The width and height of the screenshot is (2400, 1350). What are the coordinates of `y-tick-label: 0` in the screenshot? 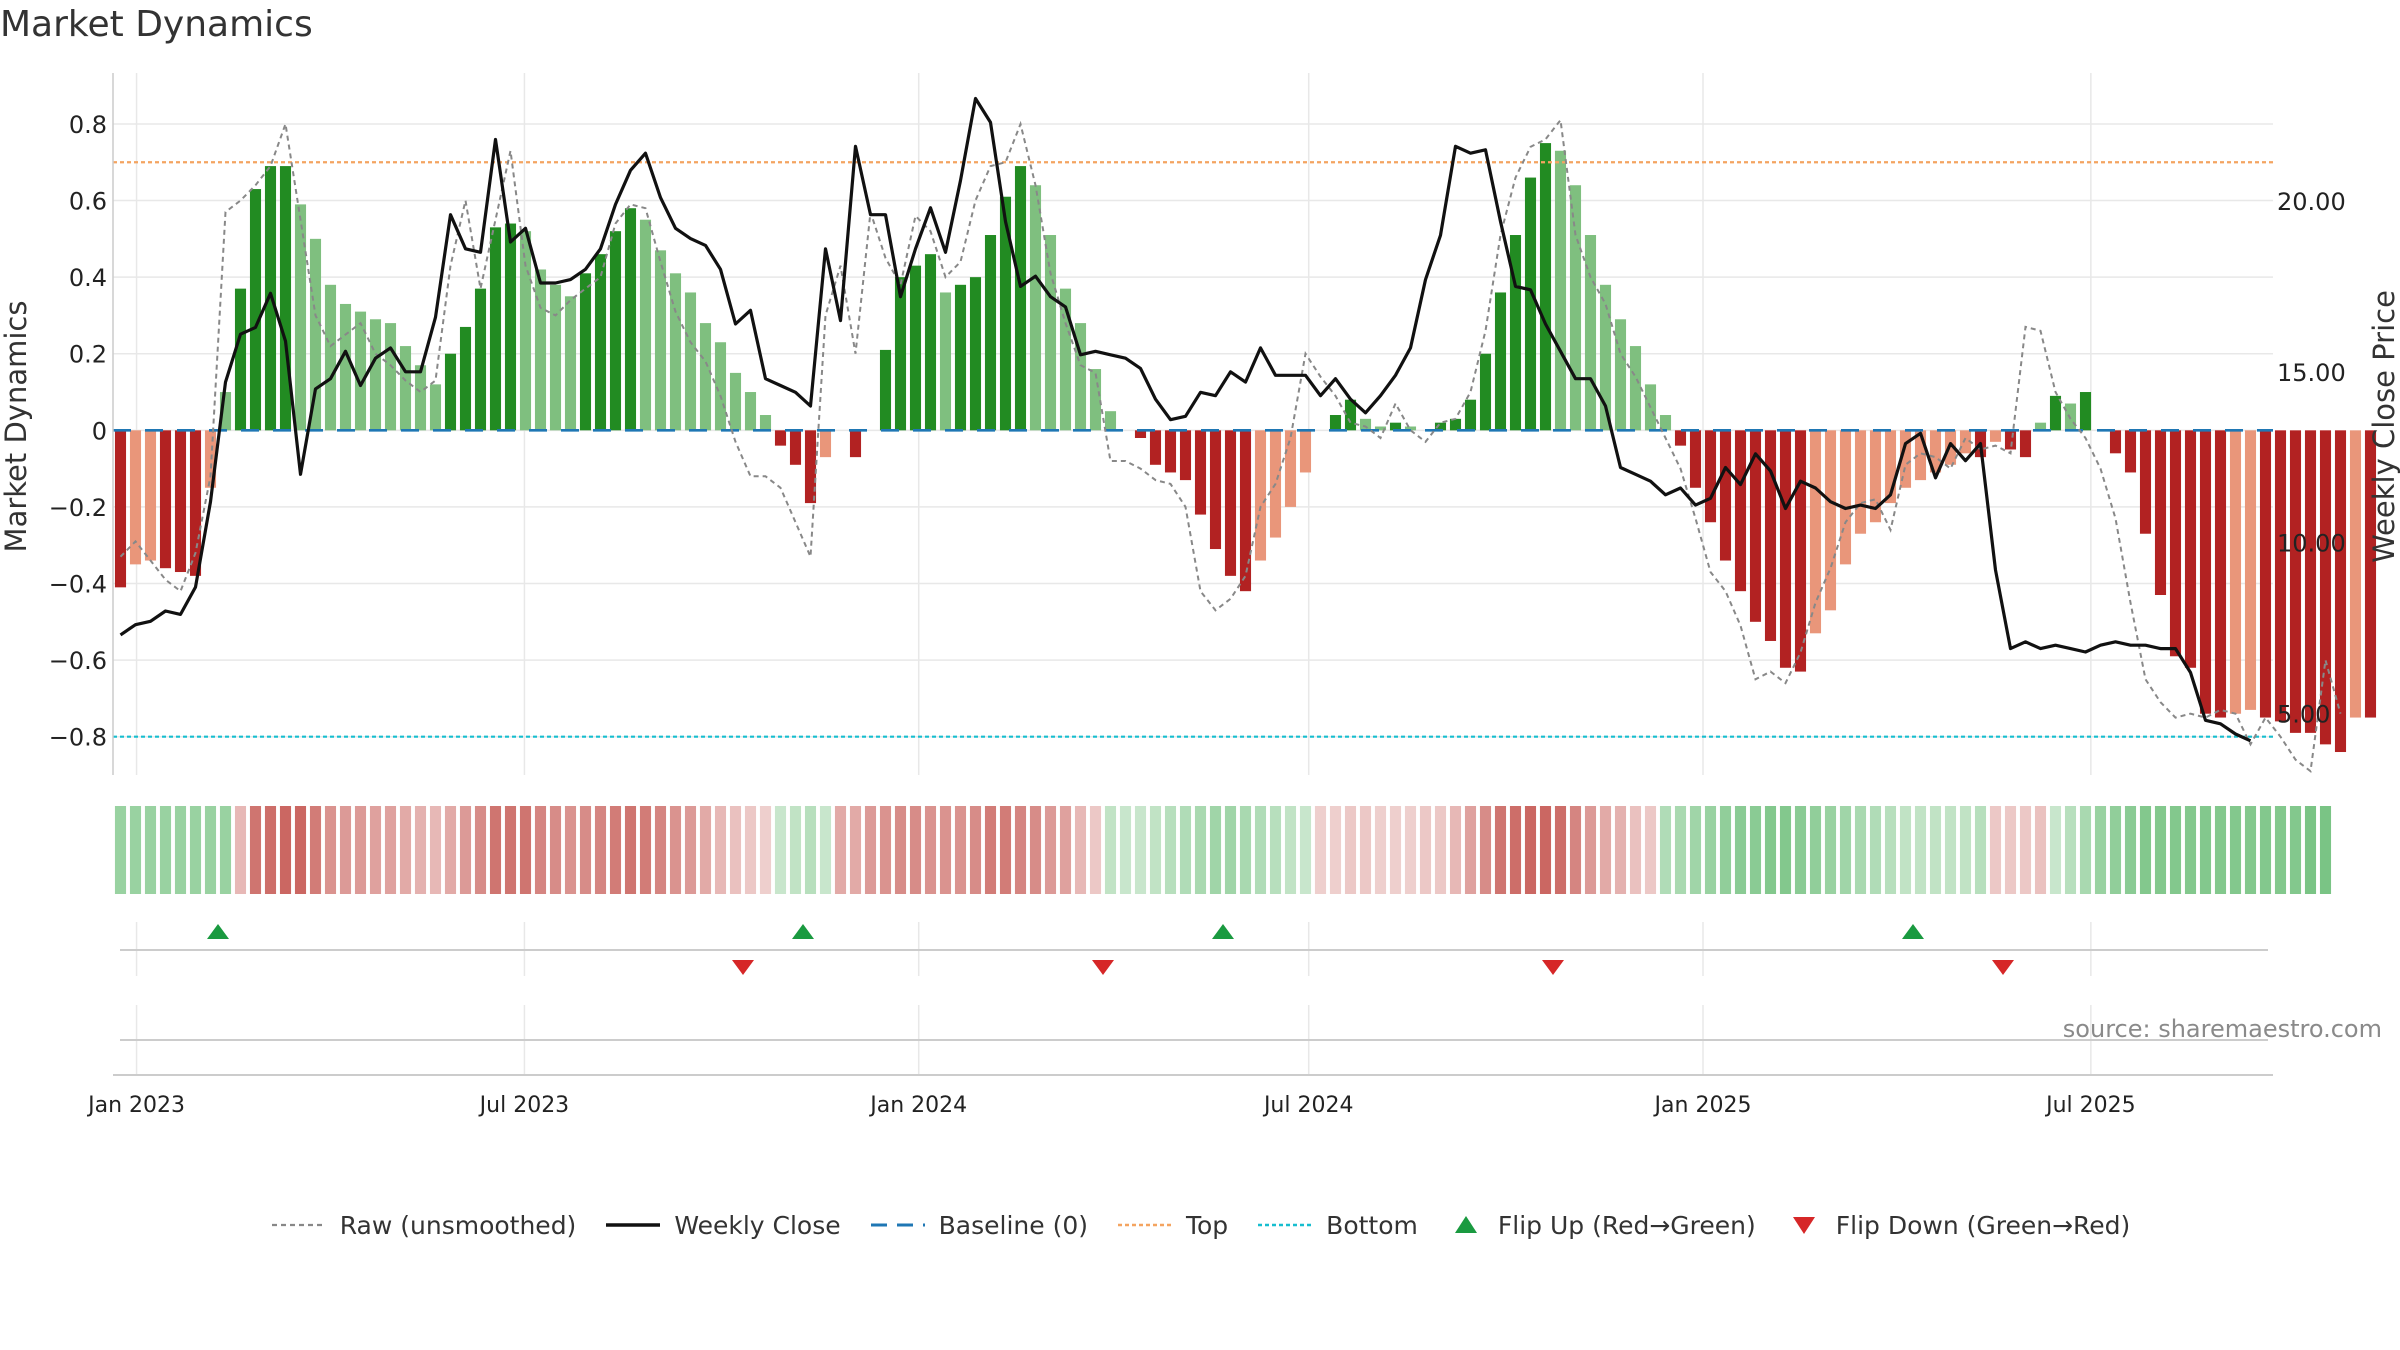 It's located at (99, 431).